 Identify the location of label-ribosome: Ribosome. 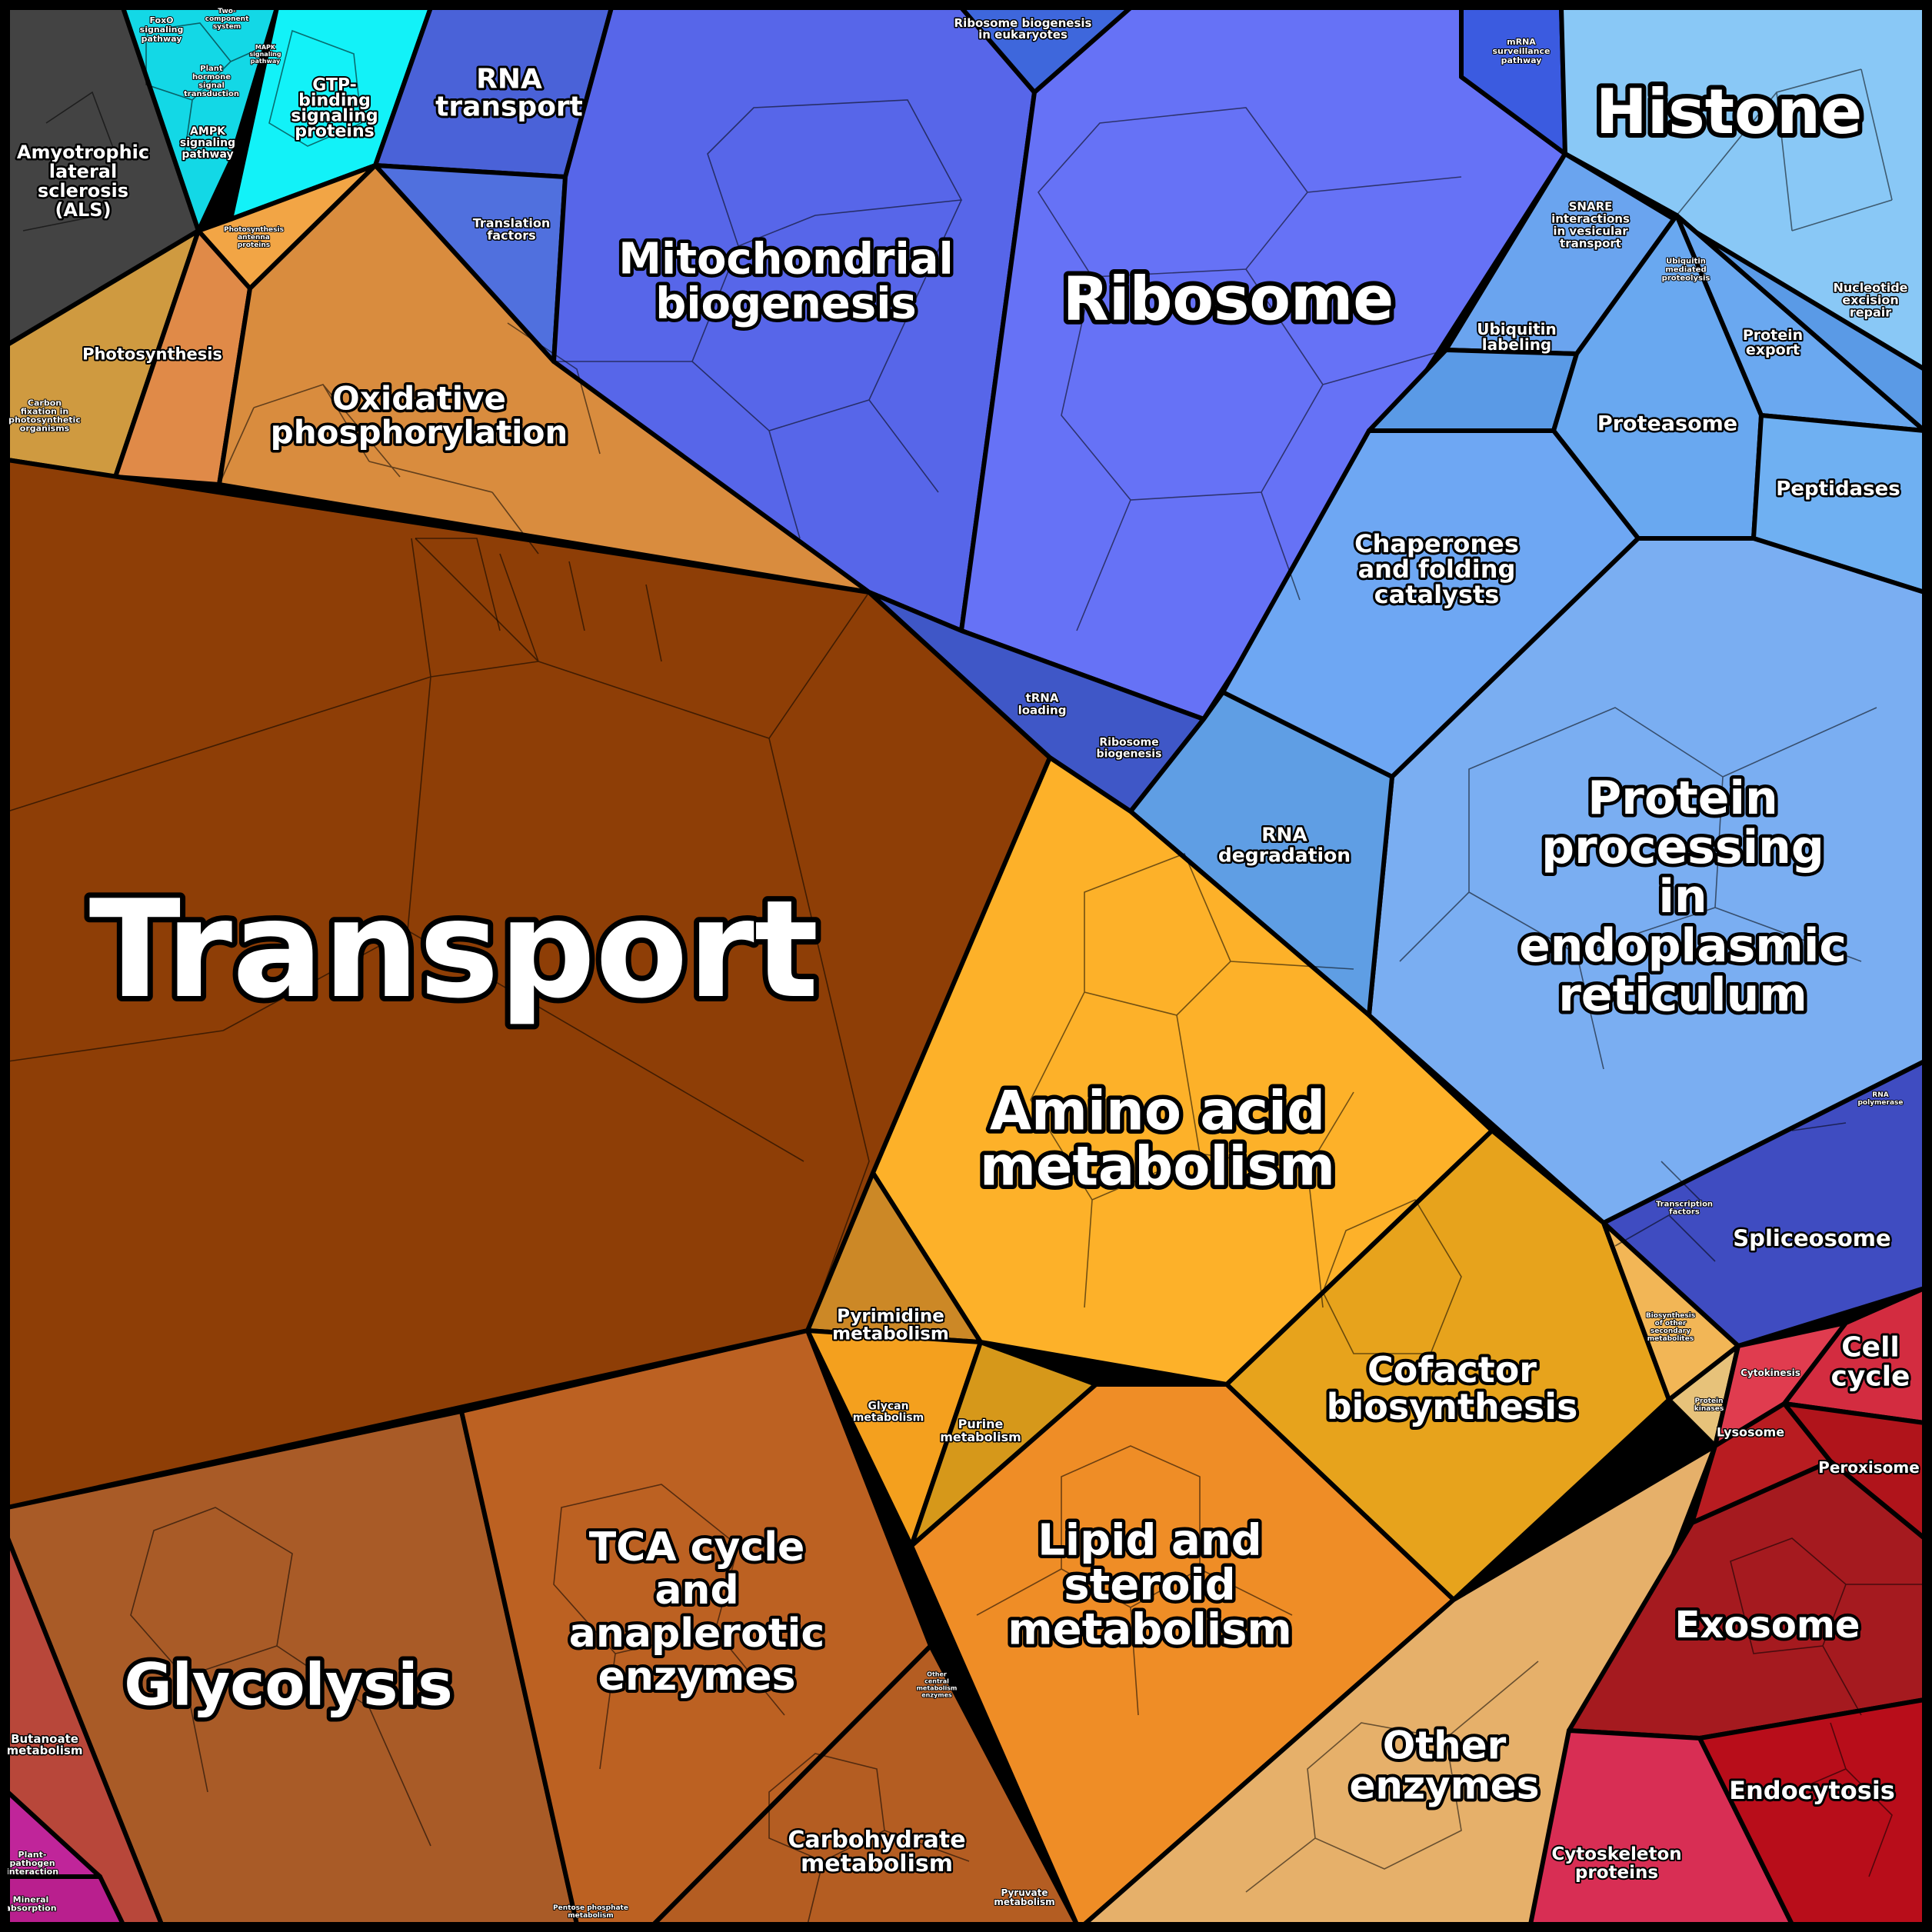
(1228, 299).